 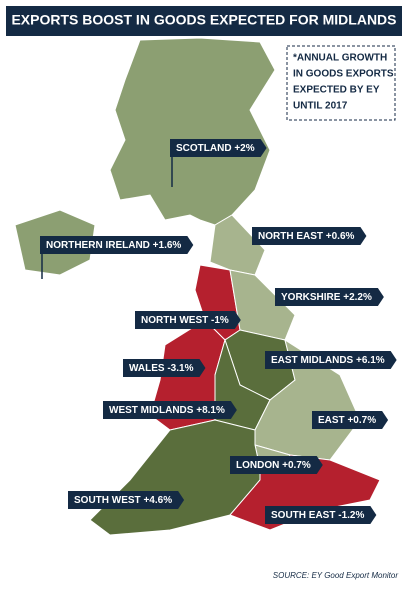 I want to click on region-name: NORTHERN IRELAND, so click(x=98, y=245).